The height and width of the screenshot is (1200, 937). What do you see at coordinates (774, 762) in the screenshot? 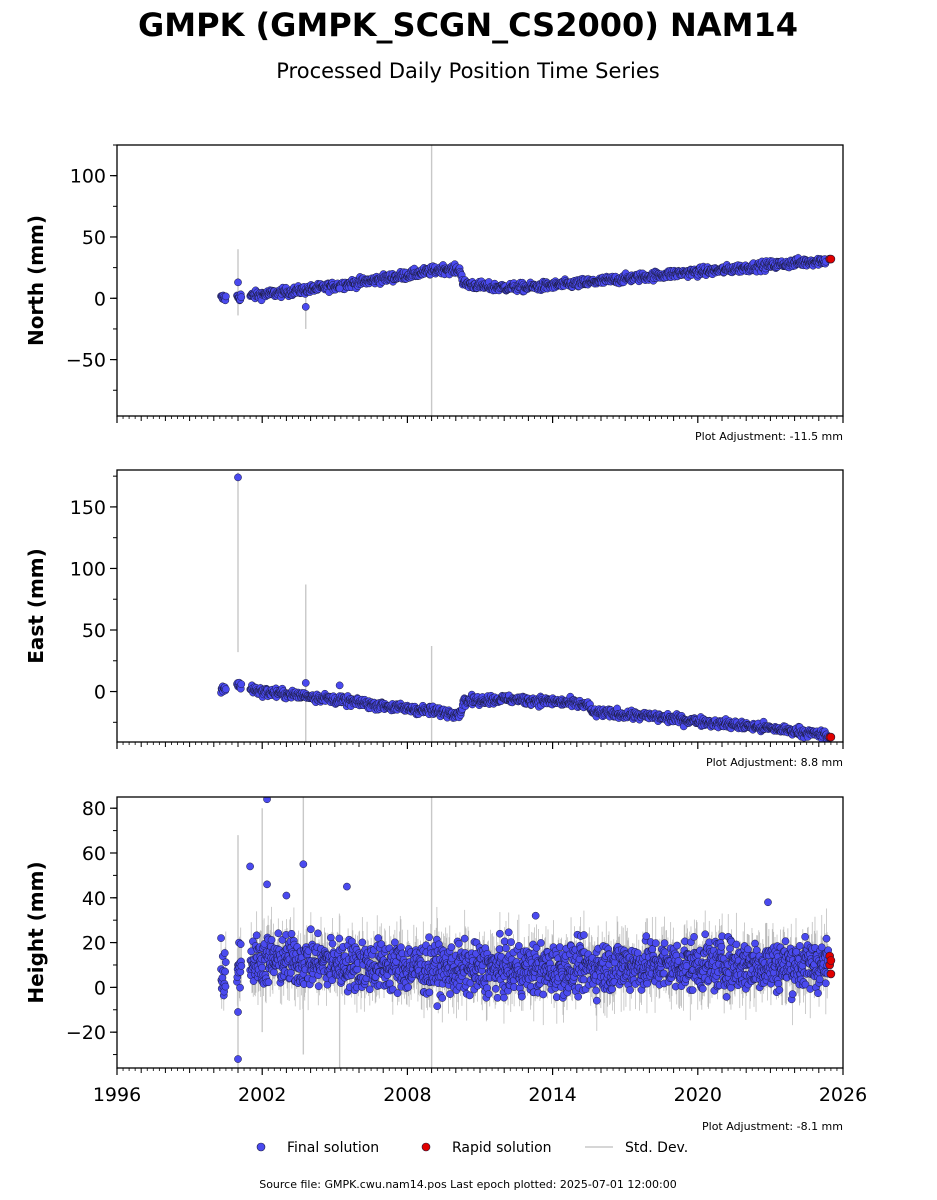
I see `plot-adjustment-east: Plot Adjustment: 8.8 mm` at bounding box center [774, 762].